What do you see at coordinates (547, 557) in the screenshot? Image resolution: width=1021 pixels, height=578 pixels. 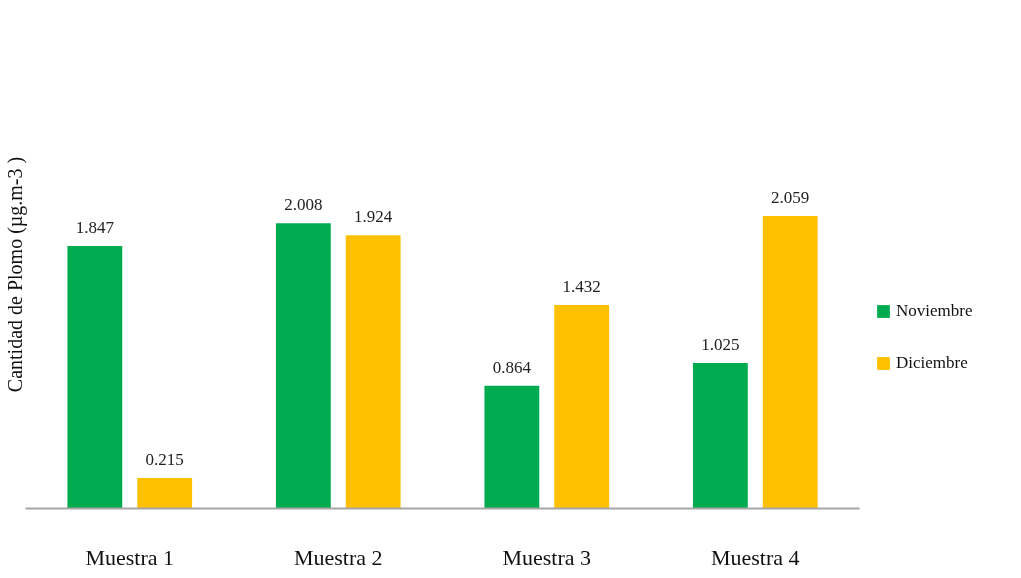 I see `x-tick-label: Muestra 3` at bounding box center [547, 557].